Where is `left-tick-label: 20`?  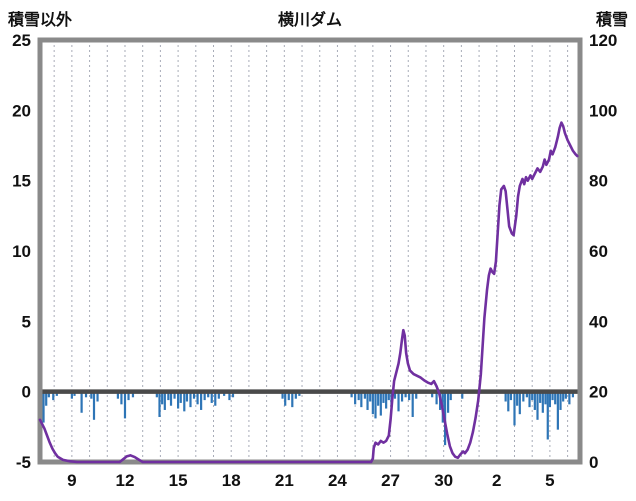
left-tick-label: 20 is located at coordinates (21, 110).